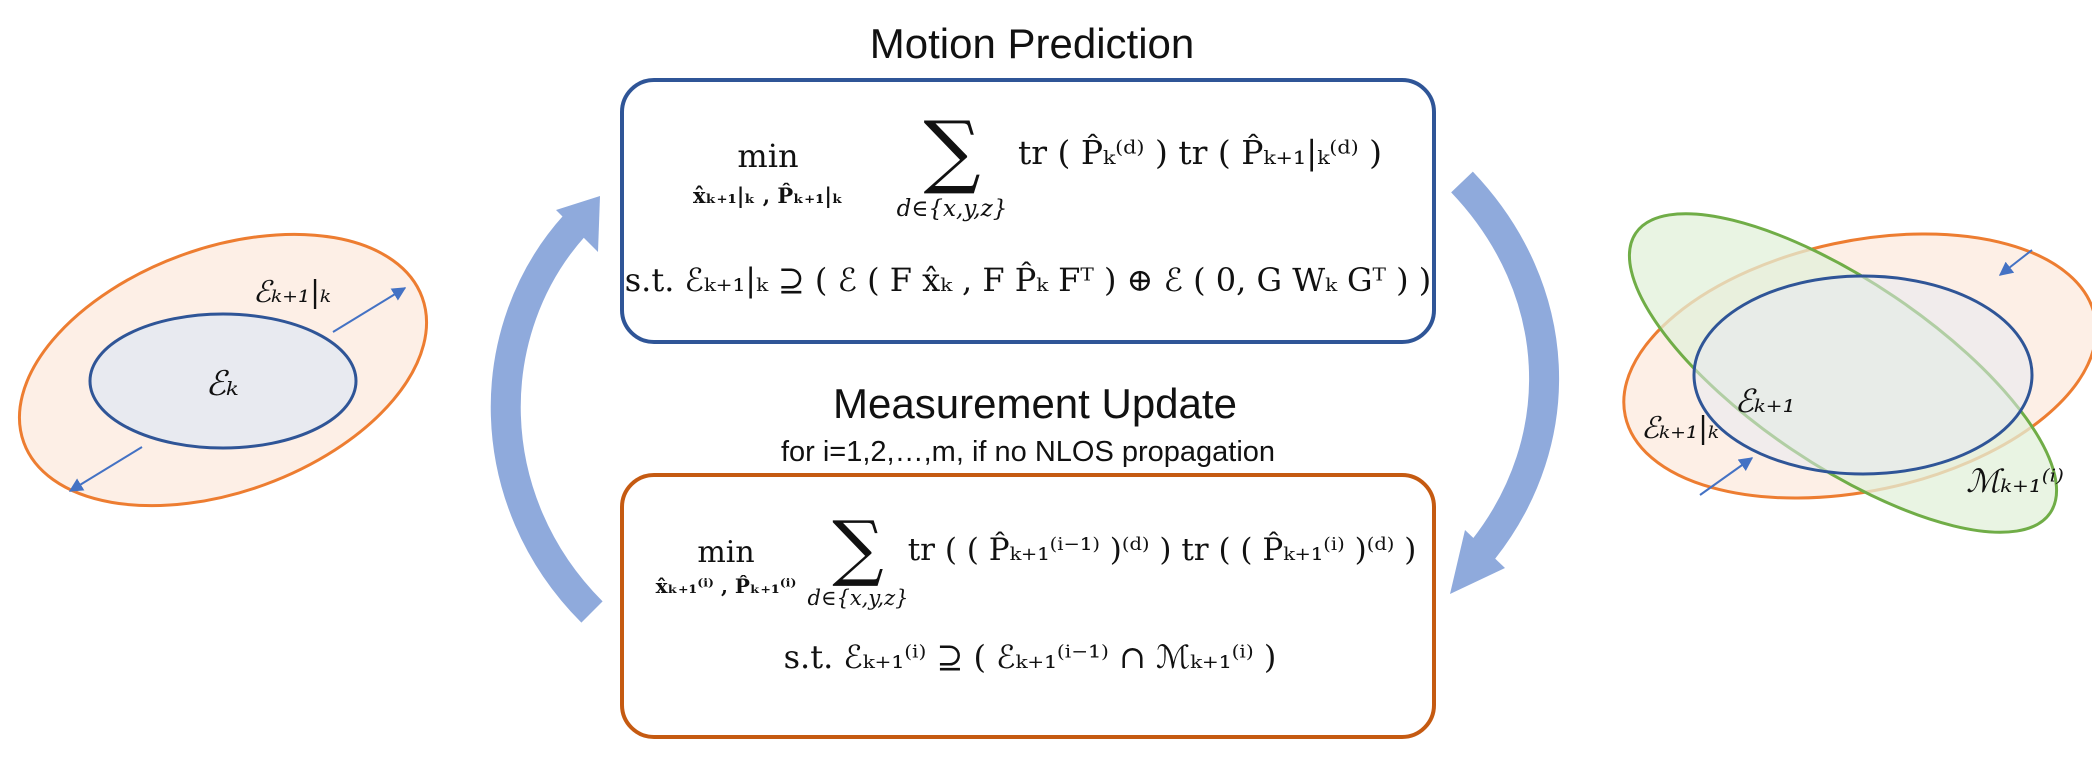  I want to click on motion-min-subscript: x̂ₖ₊₁|ₖ , P̂ₖ₊₁|ₖ, so click(768, 195).